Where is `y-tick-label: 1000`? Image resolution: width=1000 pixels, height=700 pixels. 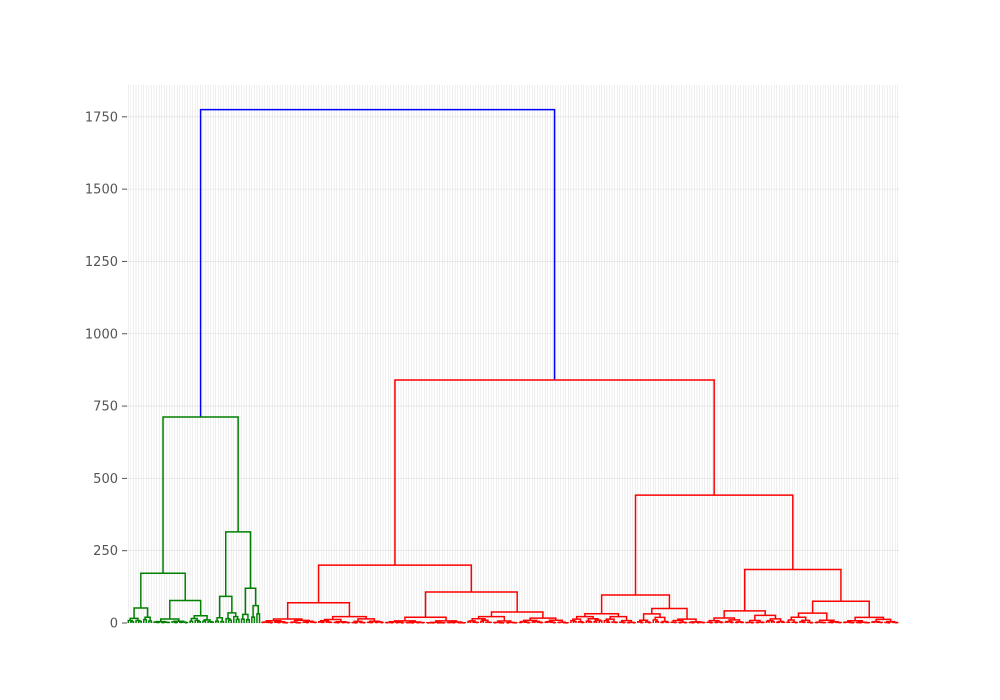 y-tick-label: 1000 is located at coordinates (101, 334).